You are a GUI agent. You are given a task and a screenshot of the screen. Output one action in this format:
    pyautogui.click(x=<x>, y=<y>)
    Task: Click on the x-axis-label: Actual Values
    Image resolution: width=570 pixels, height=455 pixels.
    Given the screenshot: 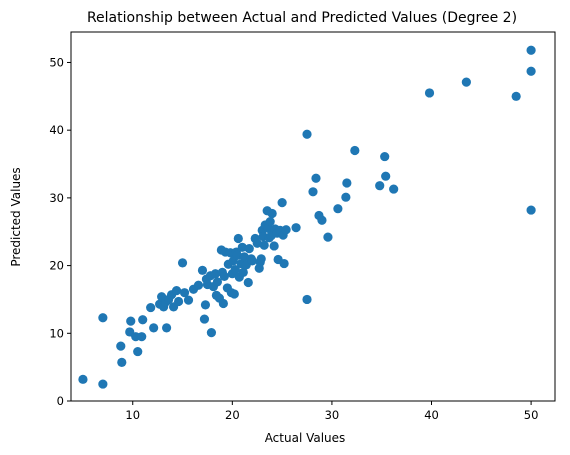 What is the action you would take?
    pyautogui.click(x=305, y=438)
    